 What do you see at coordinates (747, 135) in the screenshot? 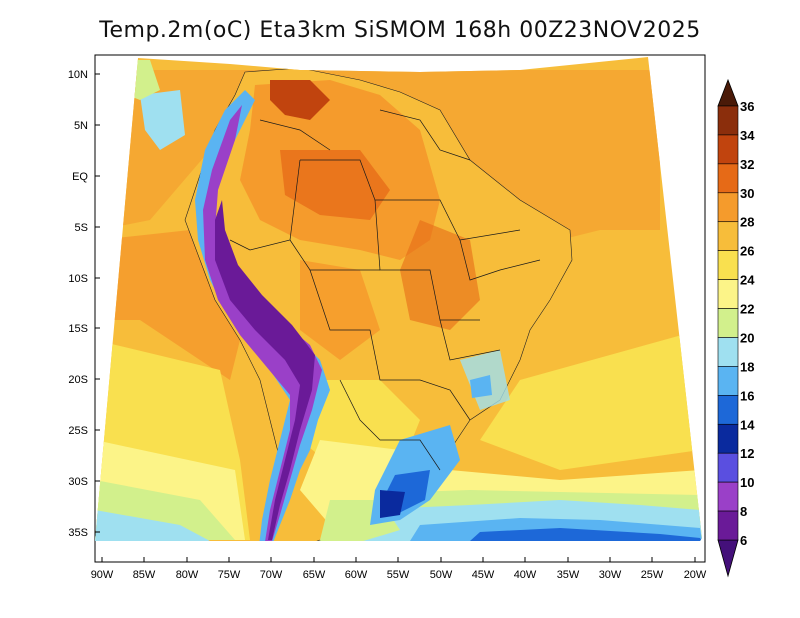
I see `colorbar-label: 34` at bounding box center [747, 135].